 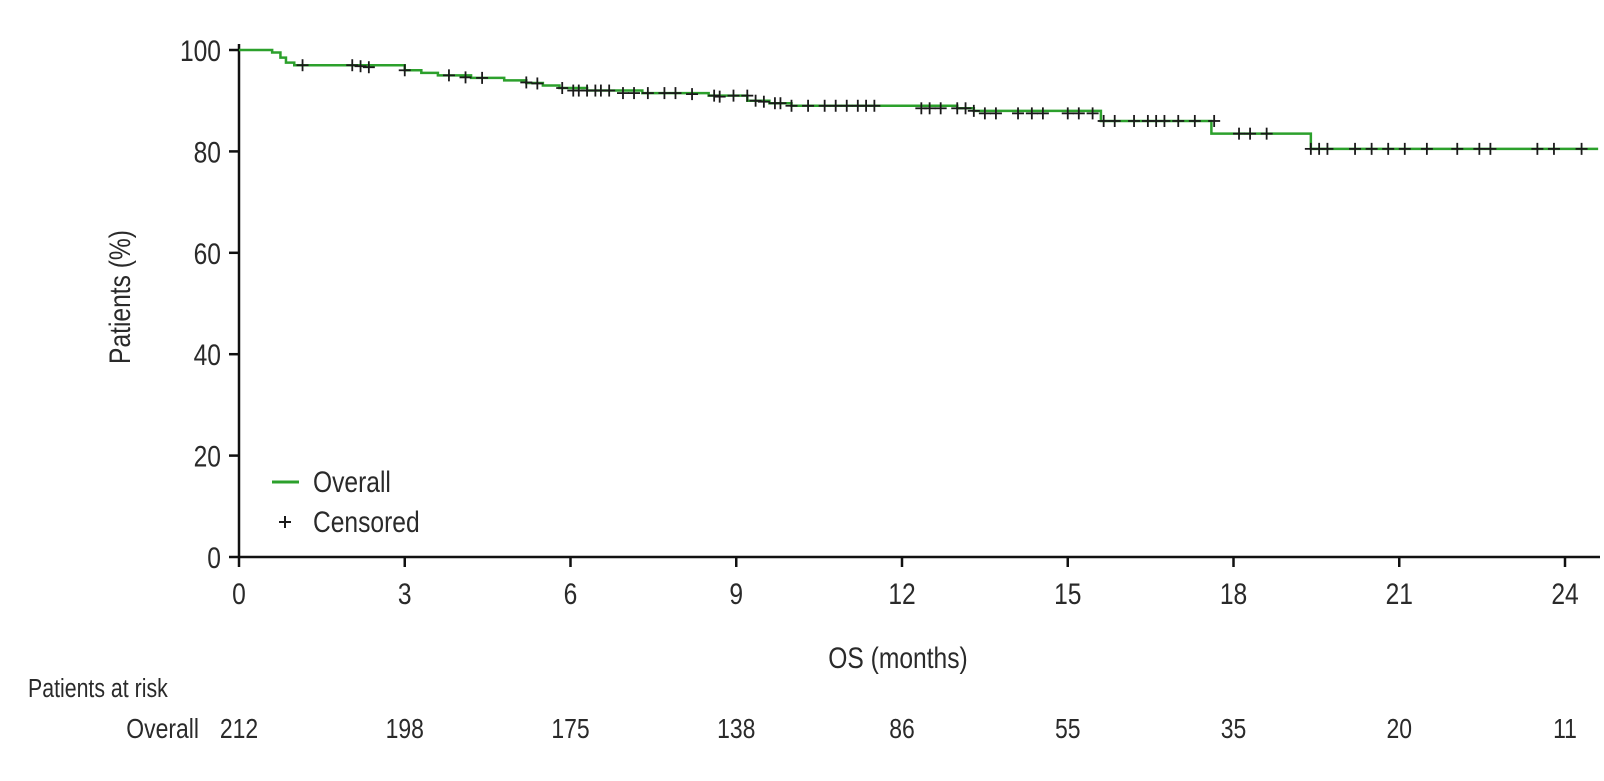 What do you see at coordinates (346, 502) in the screenshot?
I see `legend: Overall Censored` at bounding box center [346, 502].